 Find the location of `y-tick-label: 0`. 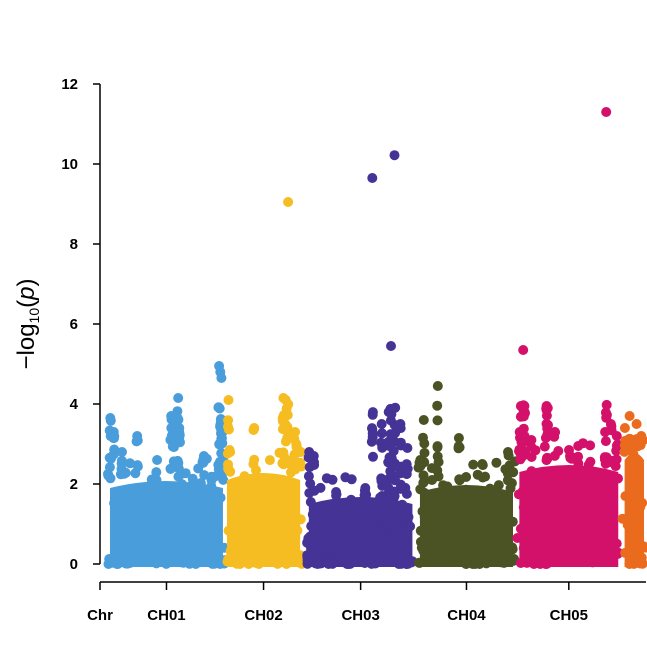

y-tick-label: 0 is located at coordinates (74, 564).